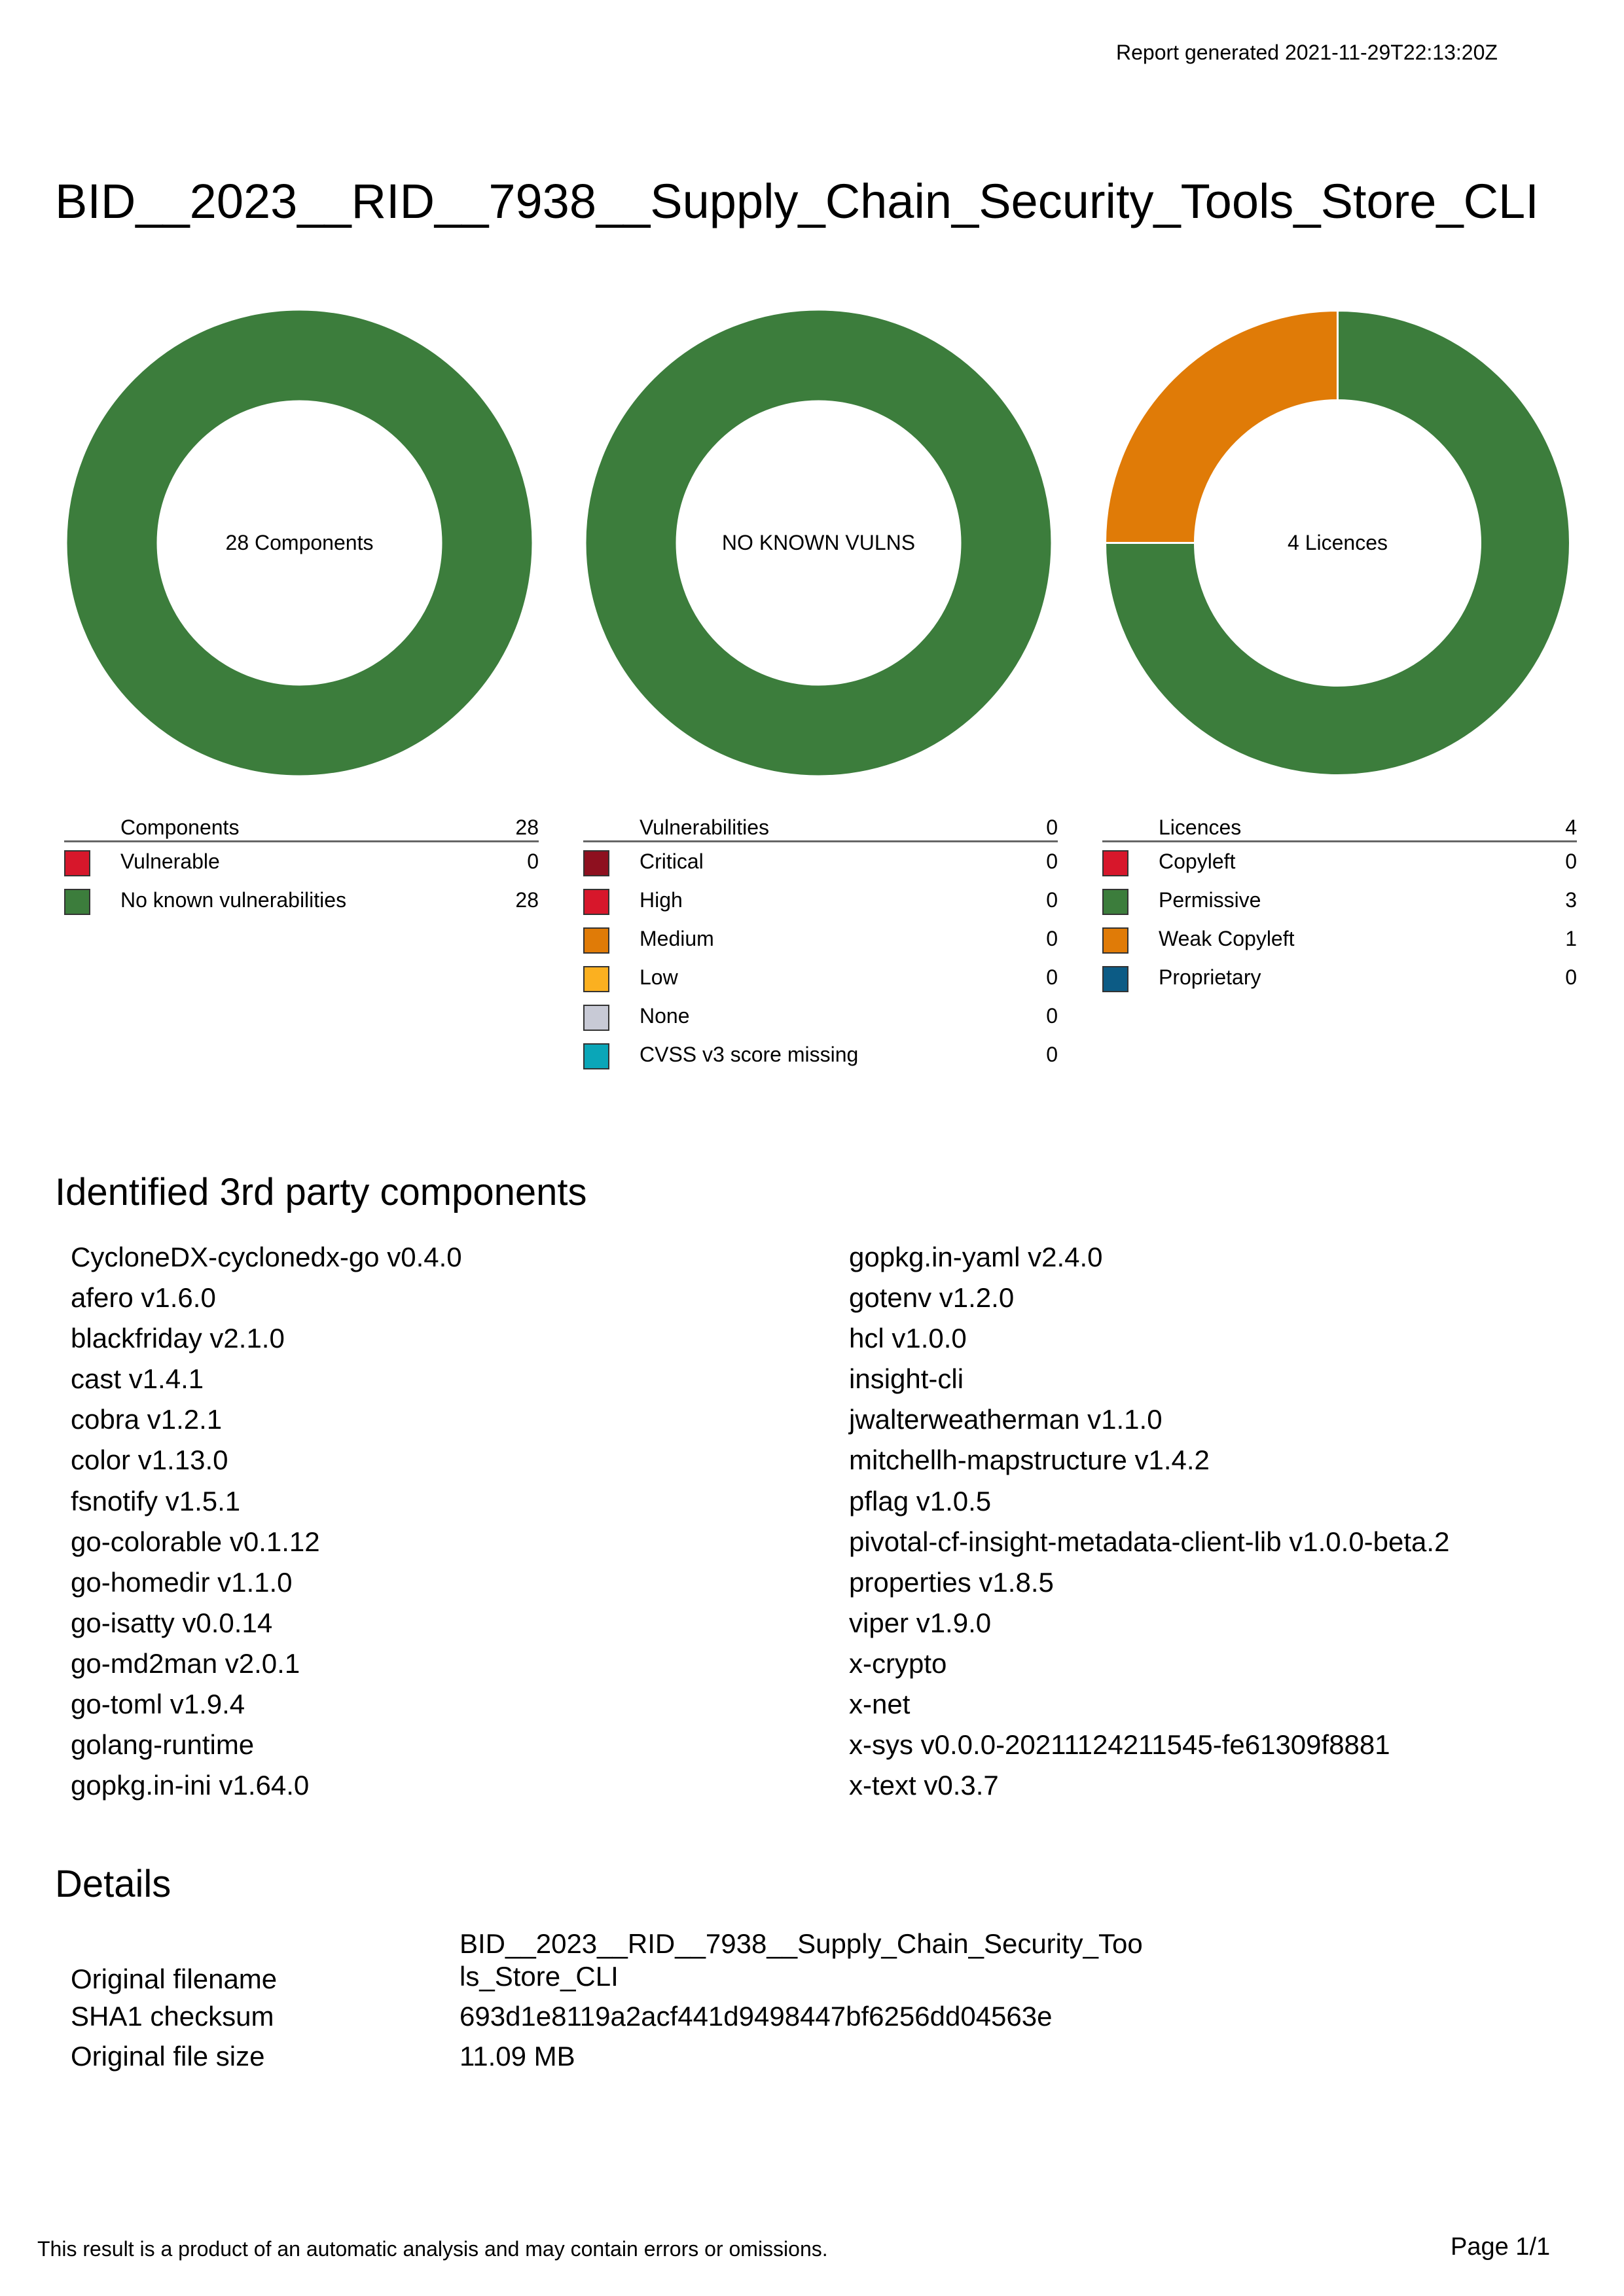 The width and height of the screenshot is (1624, 2296). Describe the element at coordinates (191, 1785) in the screenshot. I see `component-list-item: gopkg.in-ini v1.64.0` at that location.